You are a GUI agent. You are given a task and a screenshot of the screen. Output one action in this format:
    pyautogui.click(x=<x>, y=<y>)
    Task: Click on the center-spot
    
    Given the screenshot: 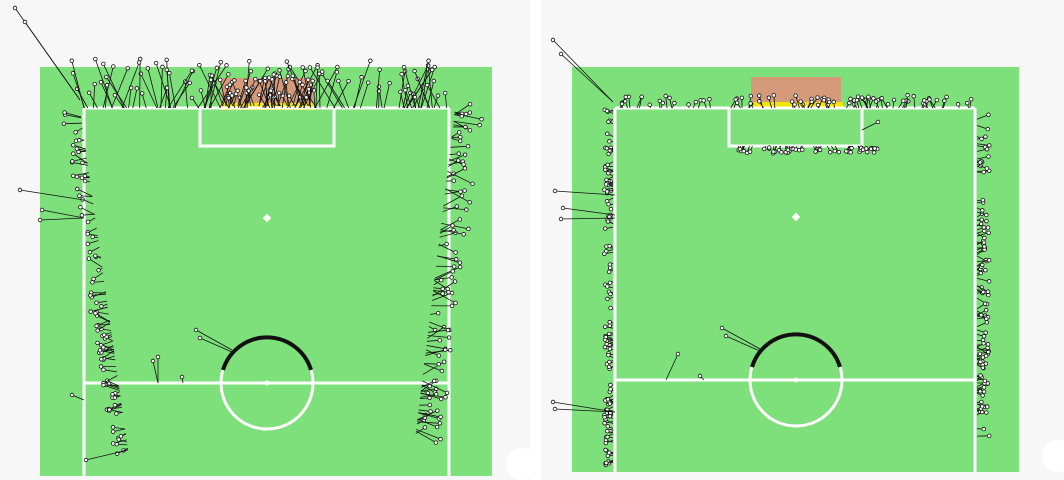 What is the action you would take?
    pyautogui.click(x=267, y=383)
    